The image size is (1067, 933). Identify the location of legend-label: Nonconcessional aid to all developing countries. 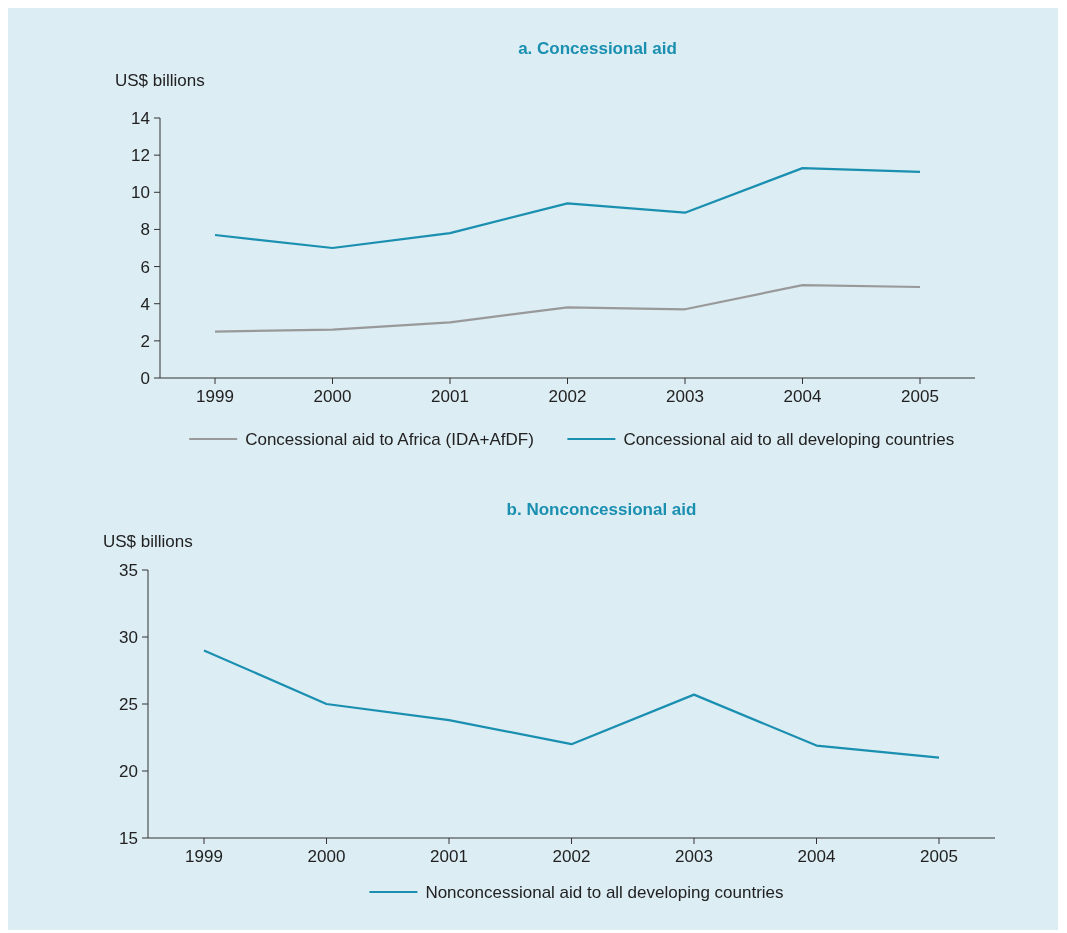
(604, 892).